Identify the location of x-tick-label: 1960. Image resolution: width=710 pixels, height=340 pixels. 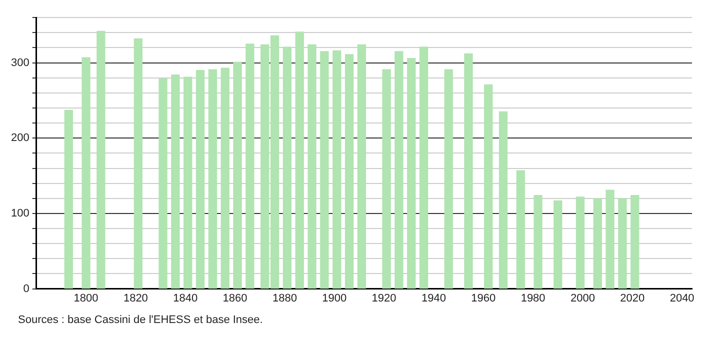
(483, 298).